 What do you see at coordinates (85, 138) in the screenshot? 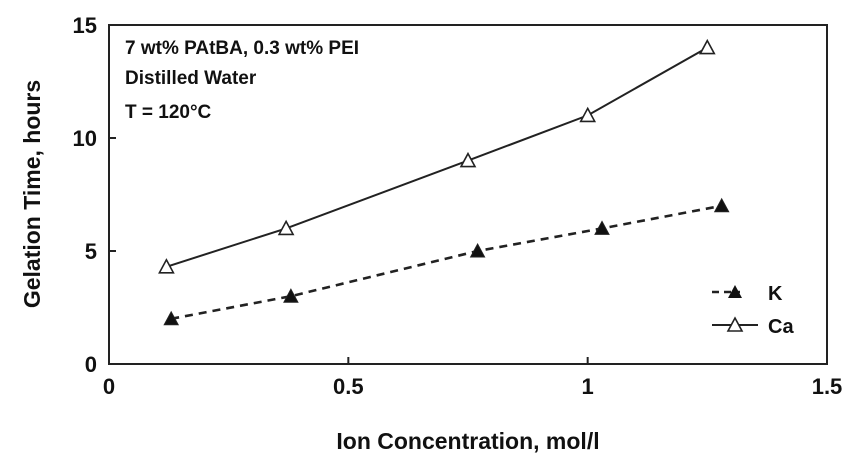
I see `y-tick-label: 10` at bounding box center [85, 138].